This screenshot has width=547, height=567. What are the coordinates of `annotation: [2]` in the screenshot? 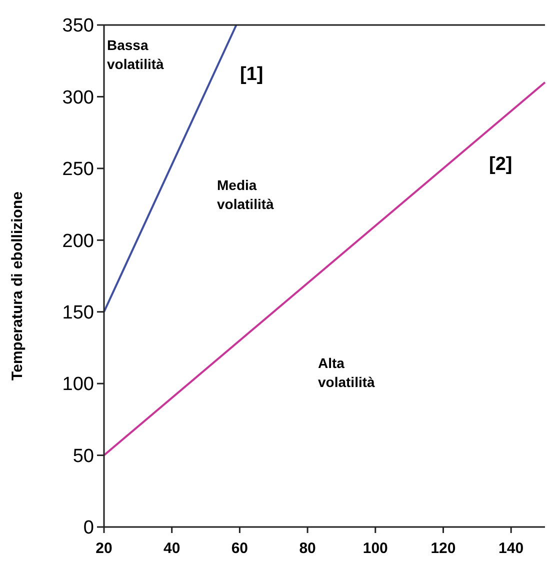 It's located at (500, 164).